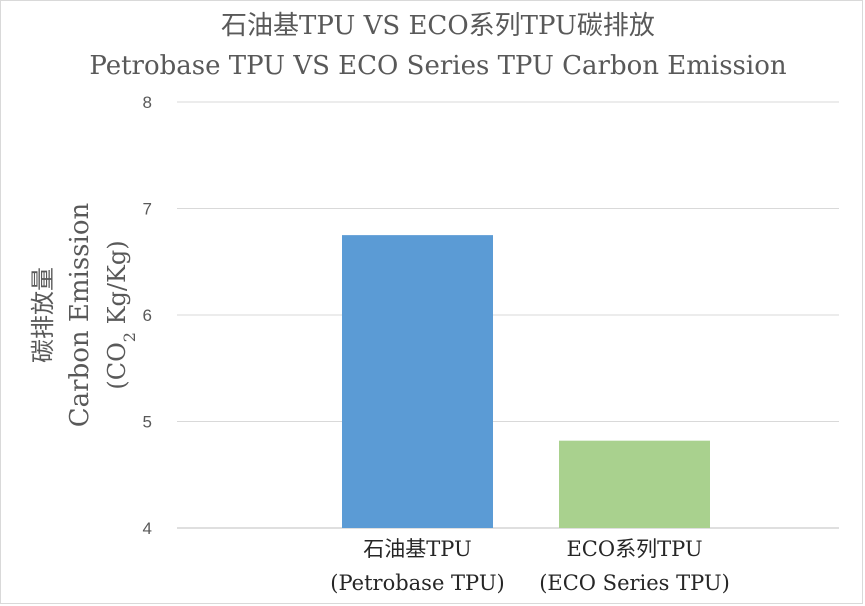 This screenshot has height=606, width=865. What do you see at coordinates (147, 209) in the screenshot?
I see `y-tick-label: 7` at bounding box center [147, 209].